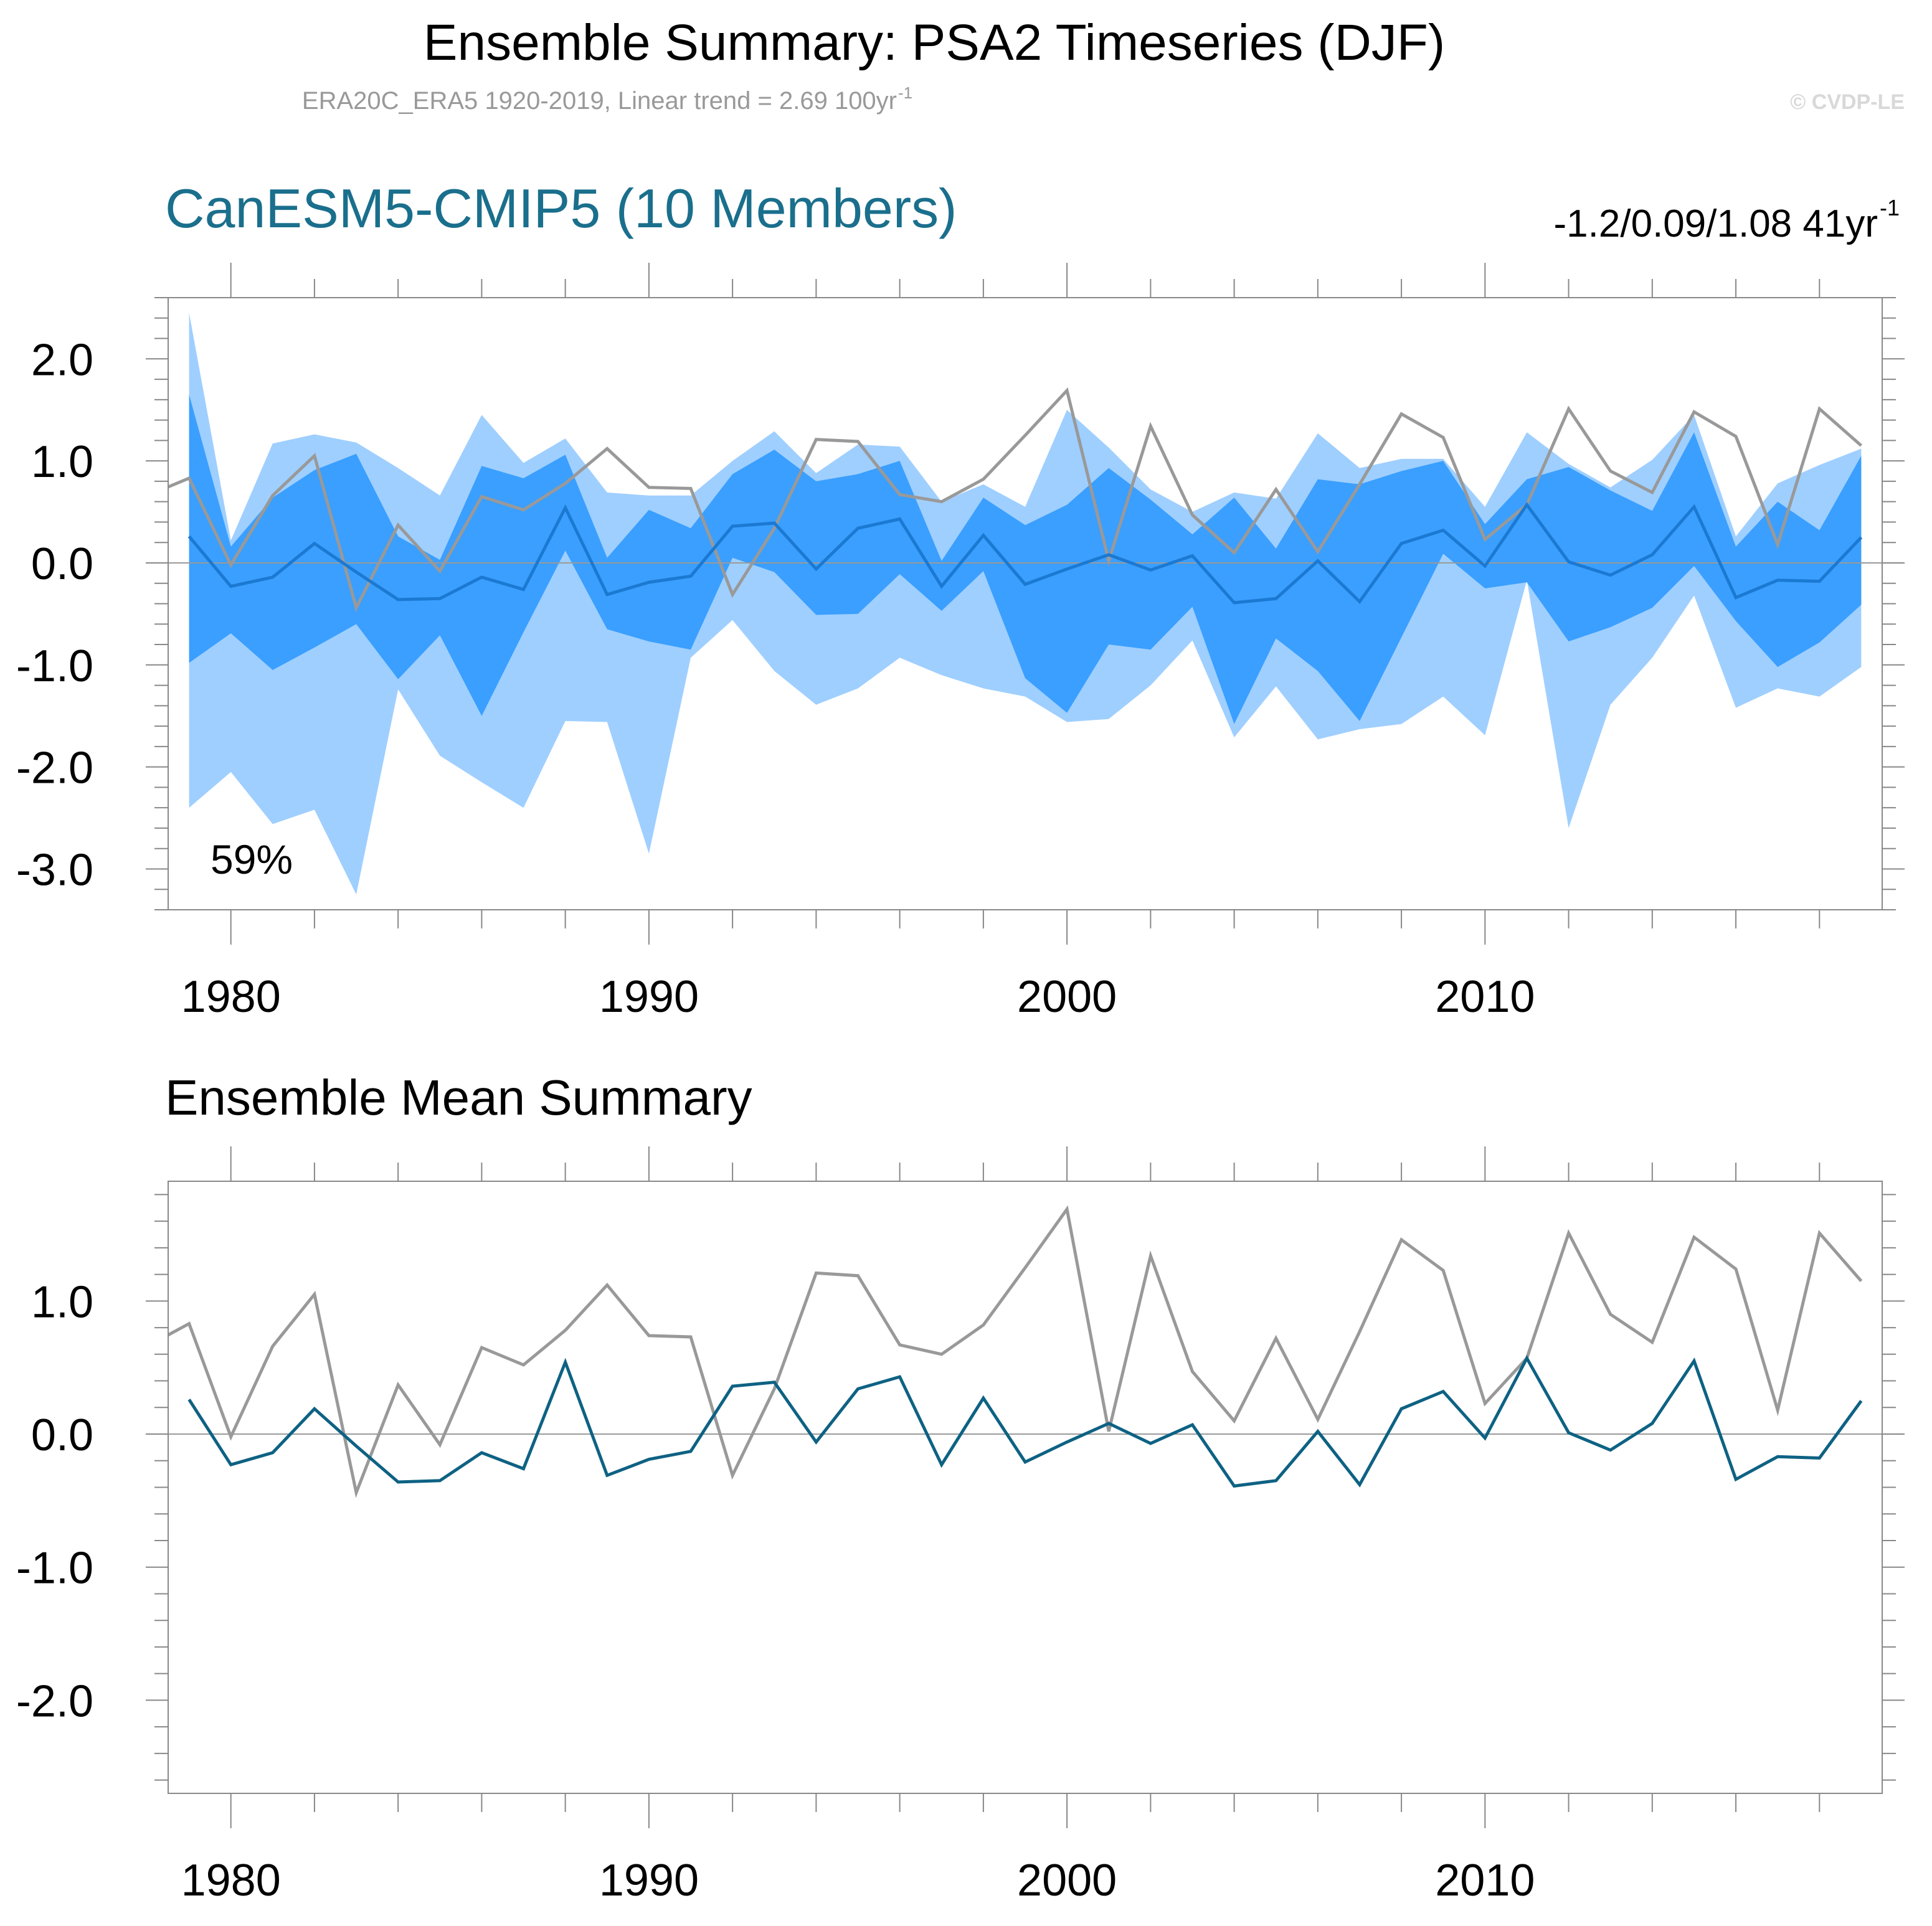 The image size is (1932, 1926). Describe the element at coordinates (54, 870) in the screenshot. I see `y-tick-label: -3.0` at that location.